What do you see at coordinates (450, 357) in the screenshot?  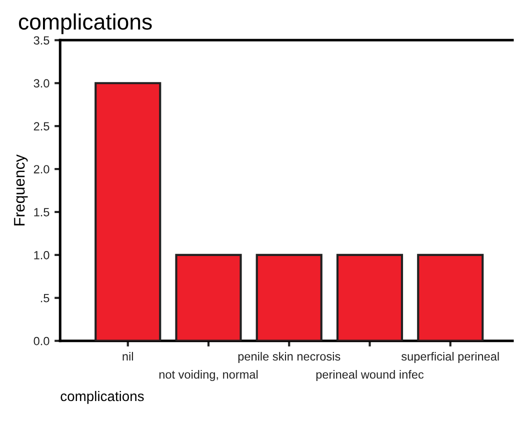 I see `x-tick-label: superficial perineal` at bounding box center [450, 357].